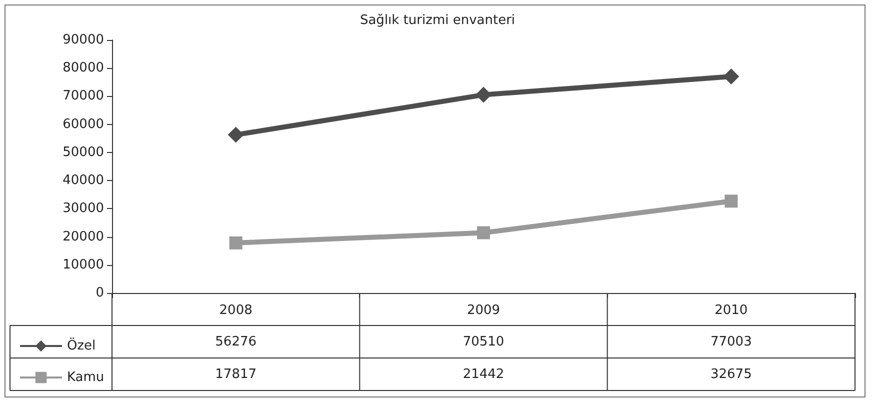 This screenshot has width=875, height=407. What do you see at coordinates (731, 374) in the screenshot?
I see `data-label: 32675` at bounding box center [731, 374].